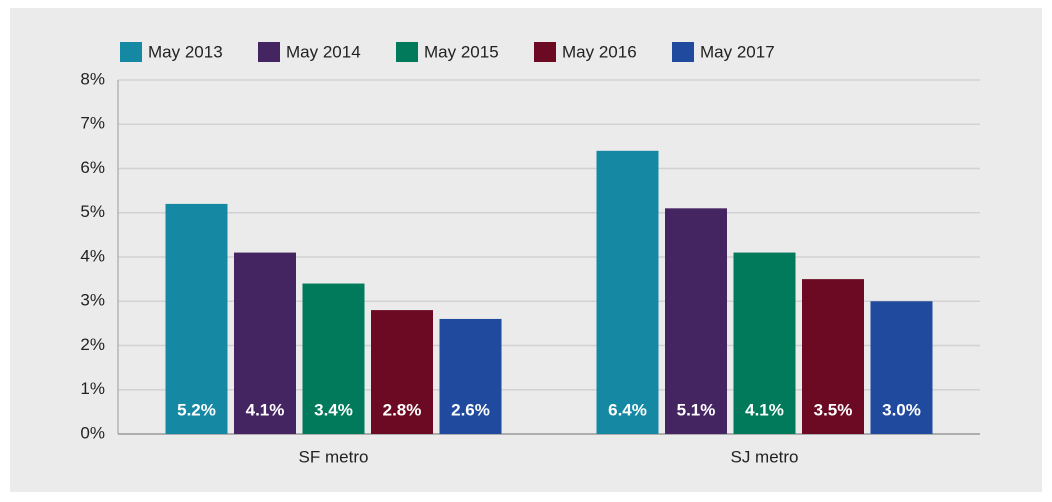  What do you see at coordinates (92, 123) in the screenshot?
I see `y-tick-label: 7%` at bounding box center [92, 123].